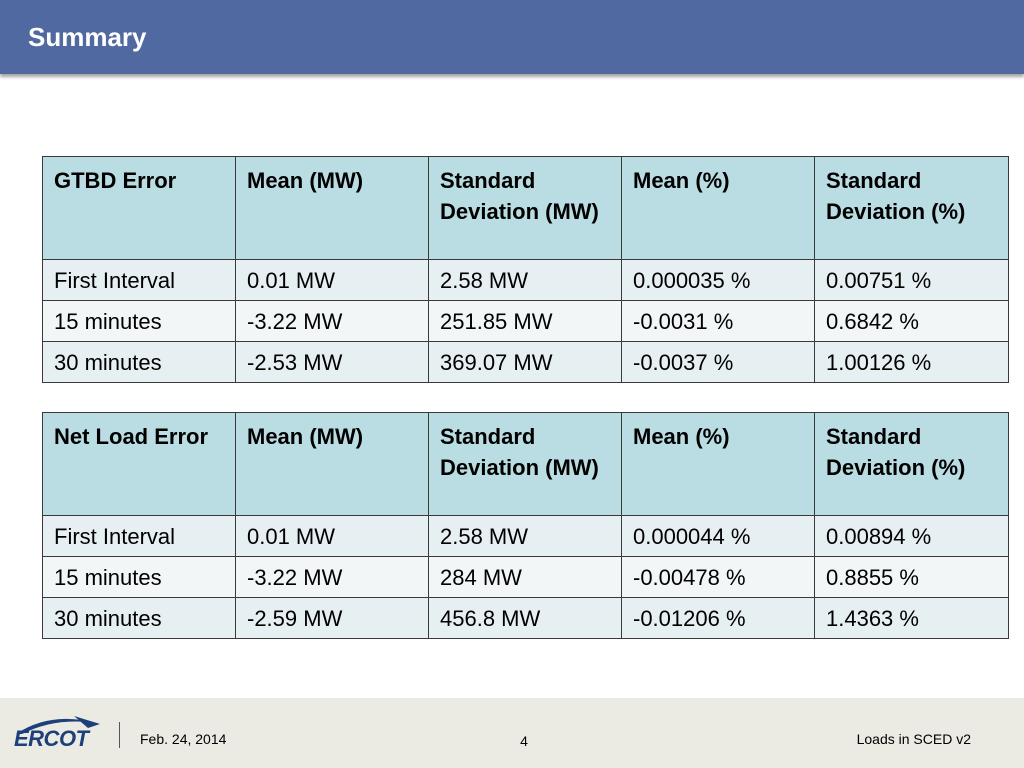 This screenshot has width=1024, height=768. I want to click on table-cell: -2.53 MW, so click(332, 362).